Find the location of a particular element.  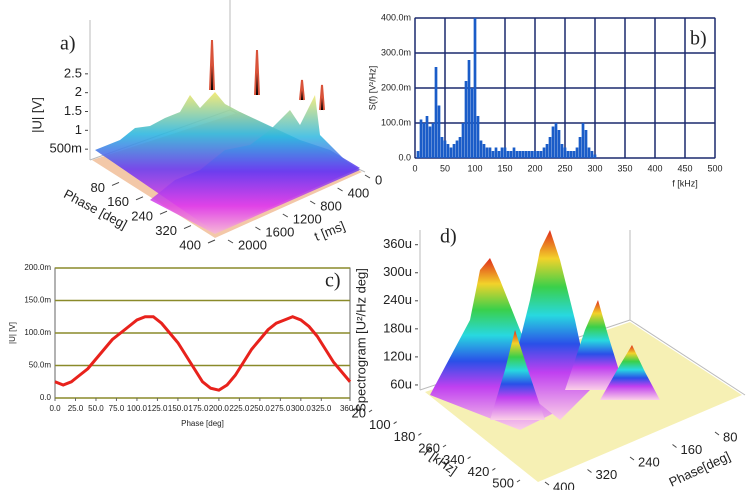

x-tick-label: 0.0 is located at coordinates (55, 408).